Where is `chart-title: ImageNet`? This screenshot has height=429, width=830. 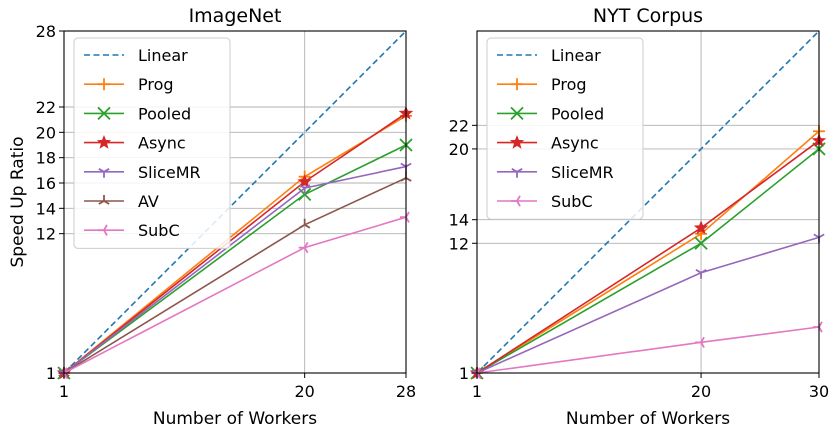
chart-title: ImageNet is located at coordinates (235, 16).